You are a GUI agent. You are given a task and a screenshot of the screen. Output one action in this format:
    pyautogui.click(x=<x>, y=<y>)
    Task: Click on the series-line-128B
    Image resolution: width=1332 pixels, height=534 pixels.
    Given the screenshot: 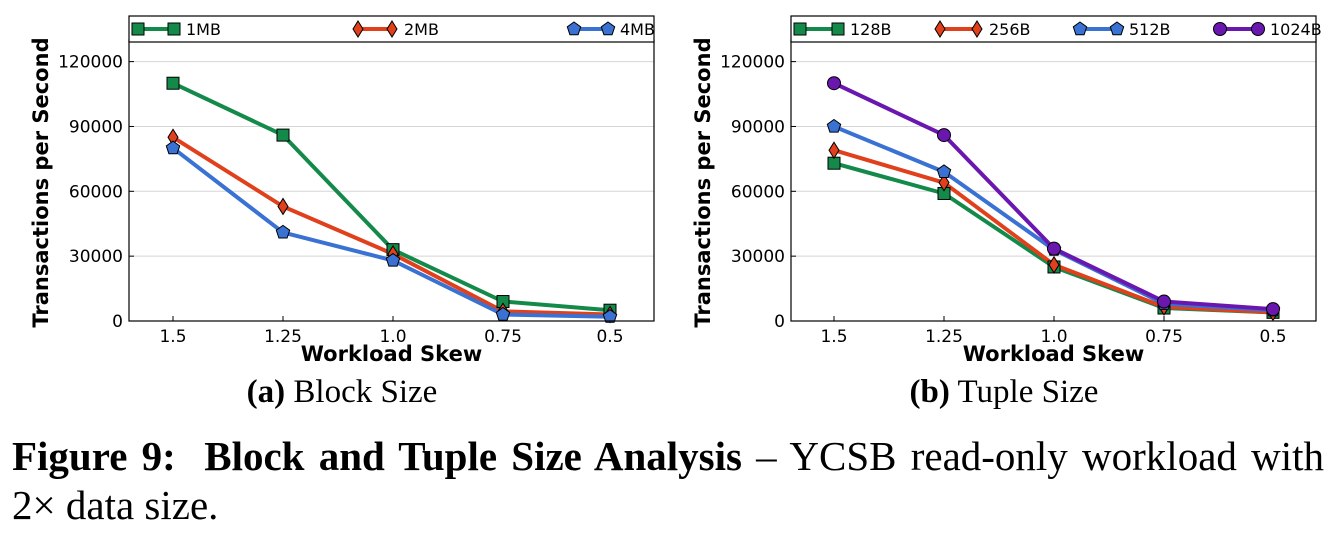 What is the action you would take?
    pyautogui.click(x=1053, y=238)
    